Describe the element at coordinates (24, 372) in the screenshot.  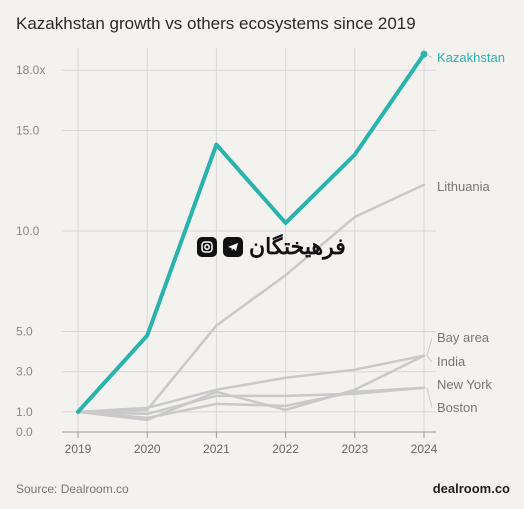
I see `y-tick-label: 3.0` at that location.